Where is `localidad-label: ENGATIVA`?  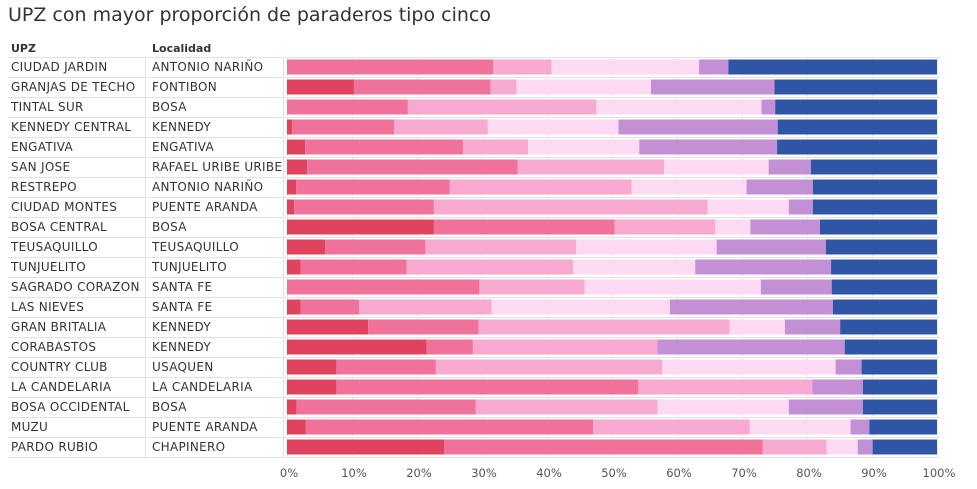
localidad-label: ENGATIVA is located at coordinates (183, 147).